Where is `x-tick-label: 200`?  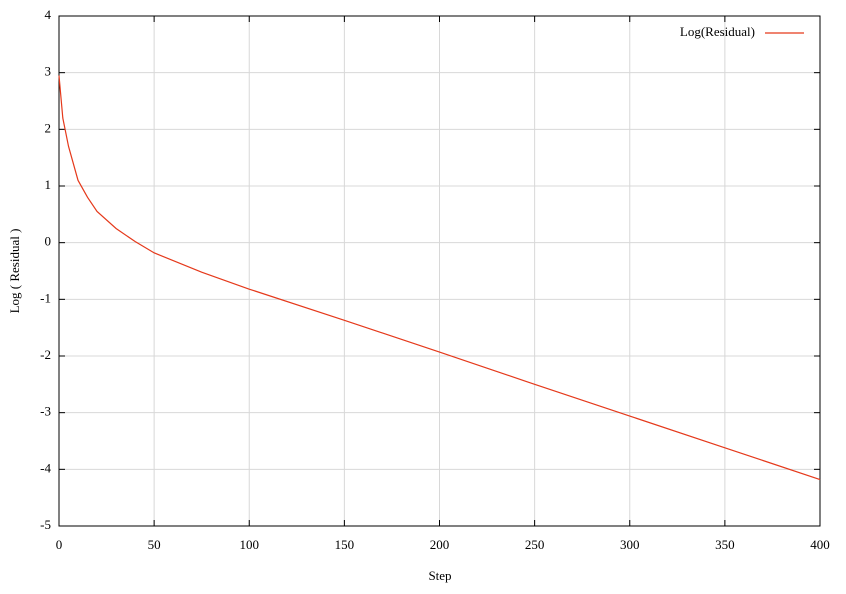 x-tick-label: 200 is located at coordinates (440, 544).